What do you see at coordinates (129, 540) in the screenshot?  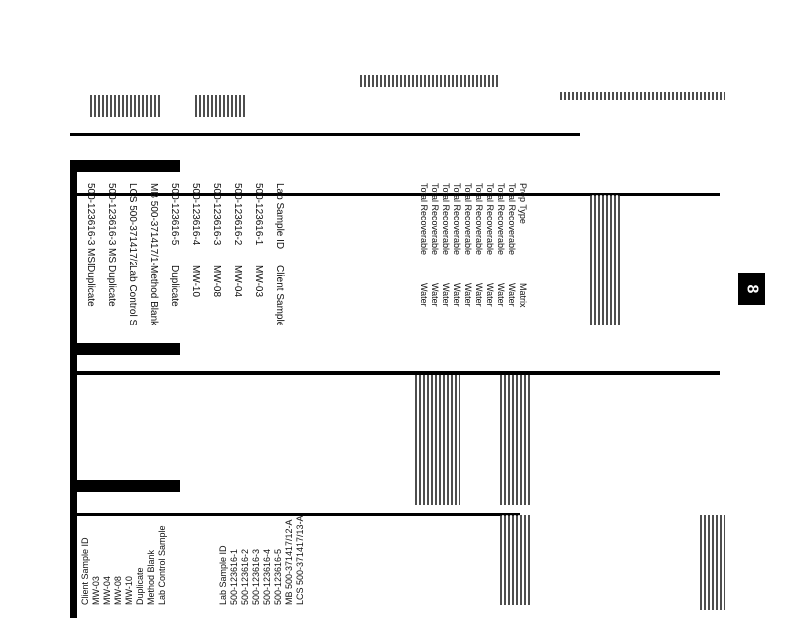 I see `table-row: MW-10` at bounding box center [129, 540].